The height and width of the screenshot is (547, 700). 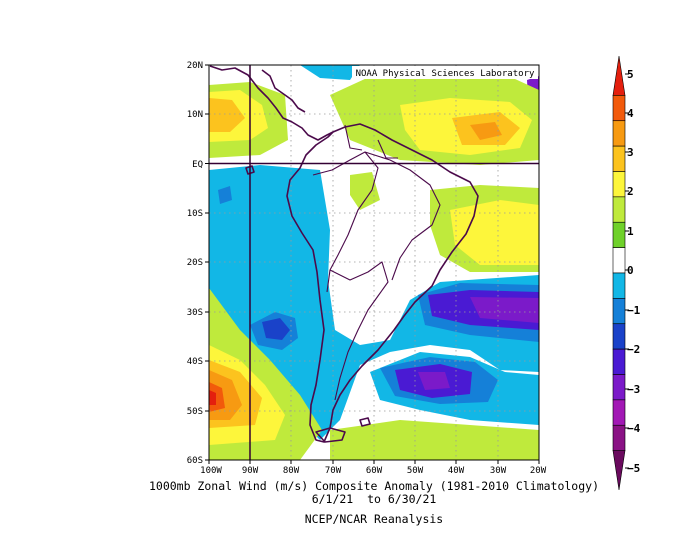 What do you see at coordinates (434, 440) in the screenshot?
I see `anomaly-light-green-south` at bounding box center [434, 440].